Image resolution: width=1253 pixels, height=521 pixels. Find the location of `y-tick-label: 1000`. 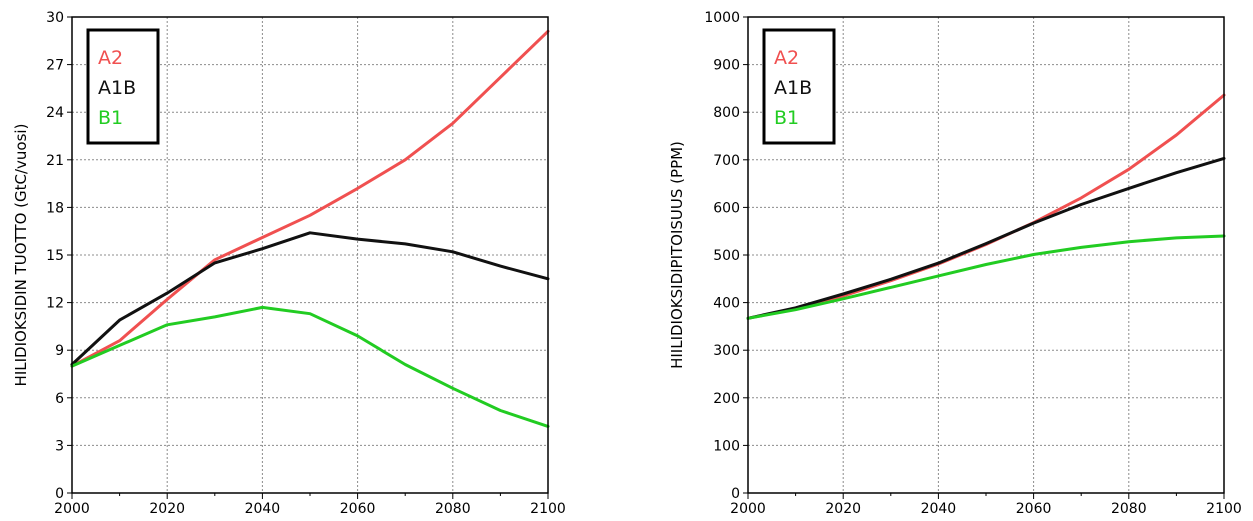

y-tick-label: 1000 is located at coordinates (722, 18).